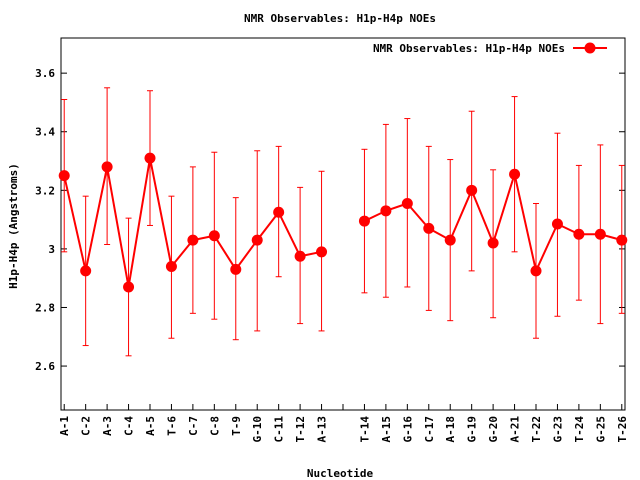  I want to click on x-tick-label: A-18, so click(450, 429).